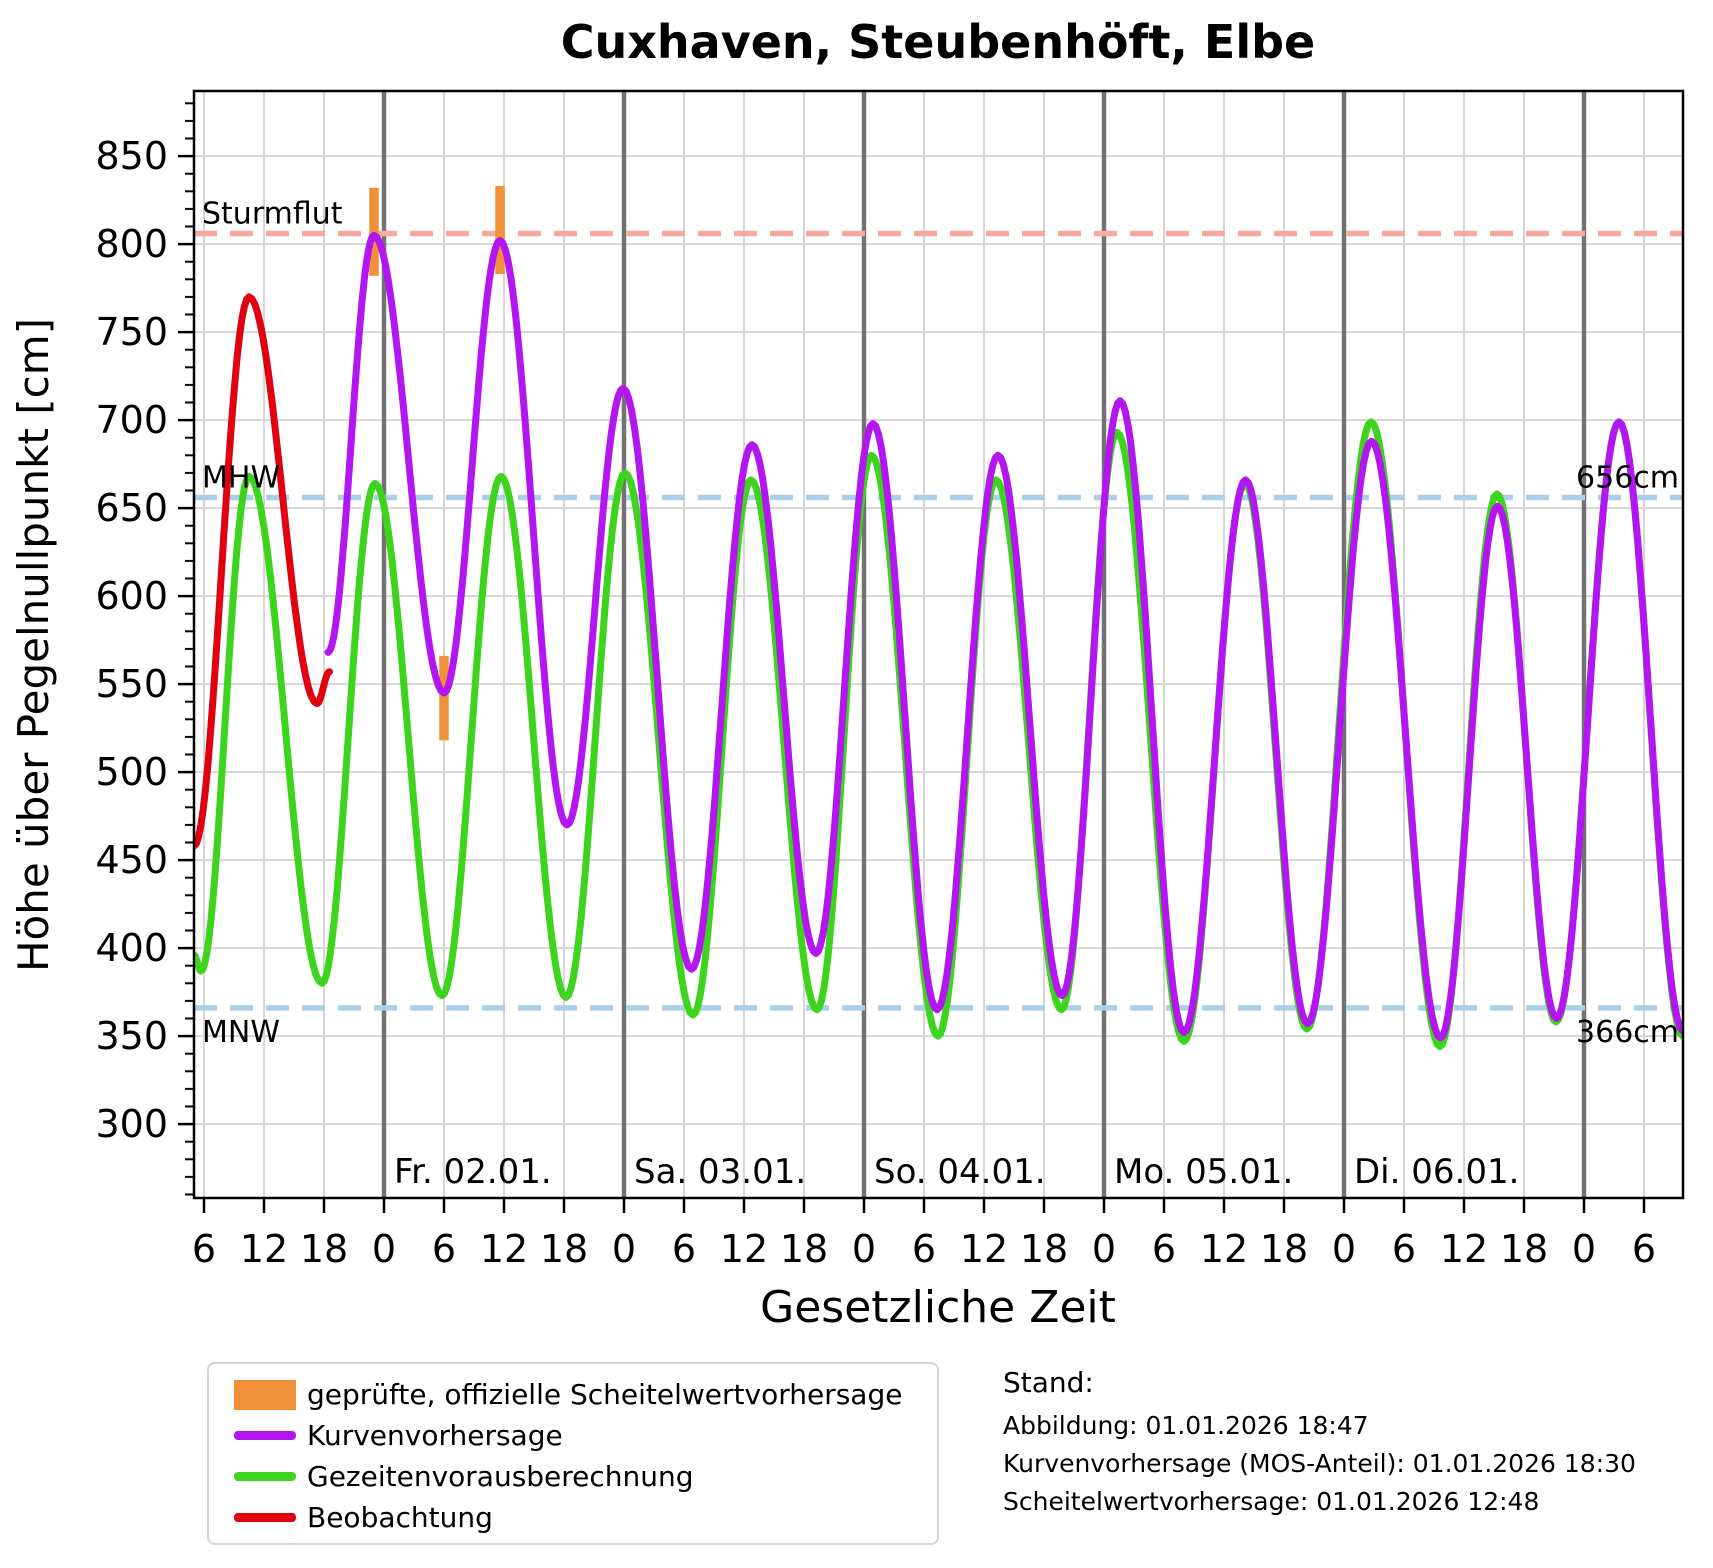 The width and height of the screenshot is (1713, 1568). I want to click on day-label: Sa. 03.01., so click(720, 1172).